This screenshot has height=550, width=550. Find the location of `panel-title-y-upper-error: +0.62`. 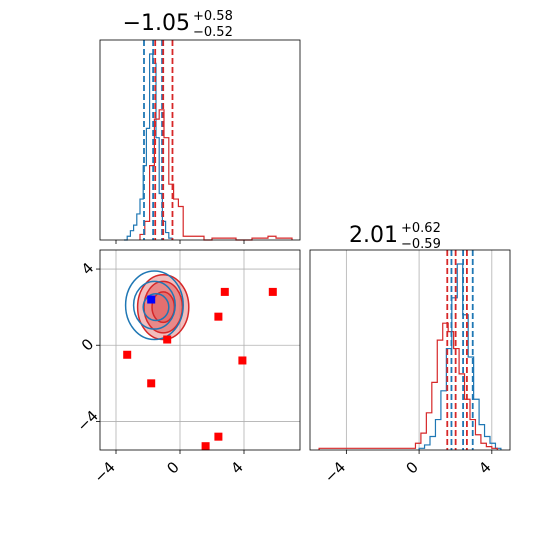

panel-title-y-upper-error: +0.62 is located at coordinates (421, 228).